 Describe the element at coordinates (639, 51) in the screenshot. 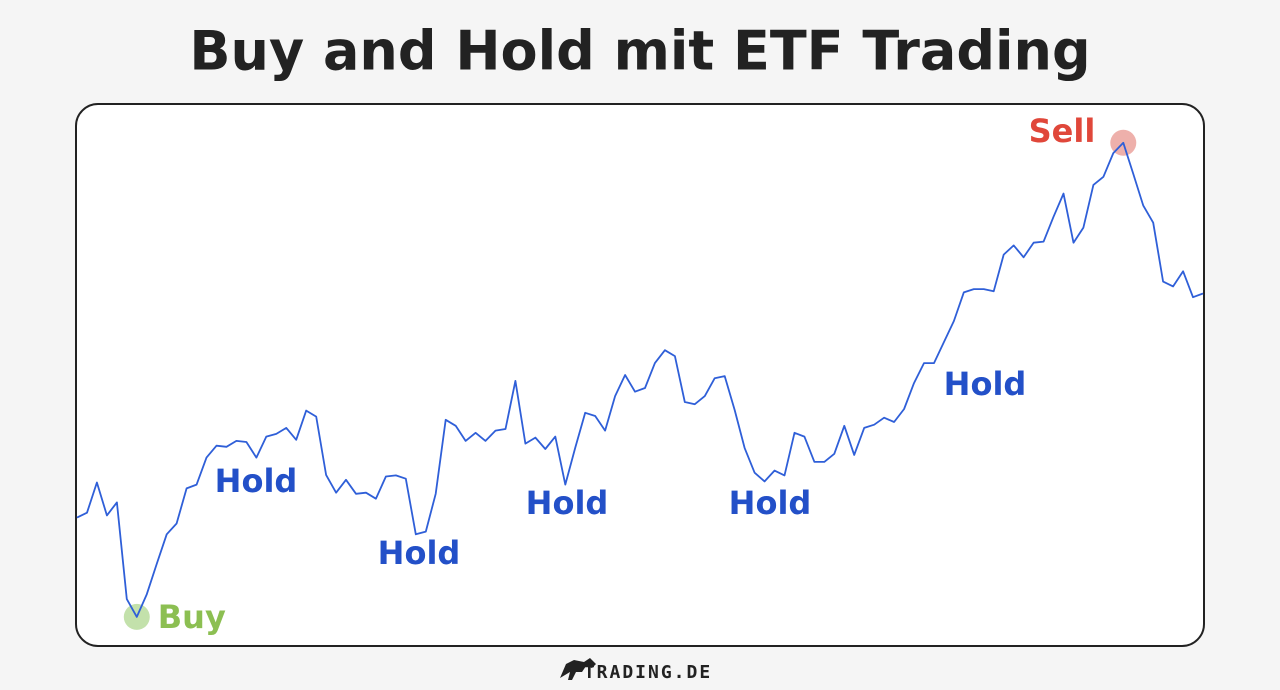

I see `chart-title: Buy and Hold mit ETF Trading` at that location.